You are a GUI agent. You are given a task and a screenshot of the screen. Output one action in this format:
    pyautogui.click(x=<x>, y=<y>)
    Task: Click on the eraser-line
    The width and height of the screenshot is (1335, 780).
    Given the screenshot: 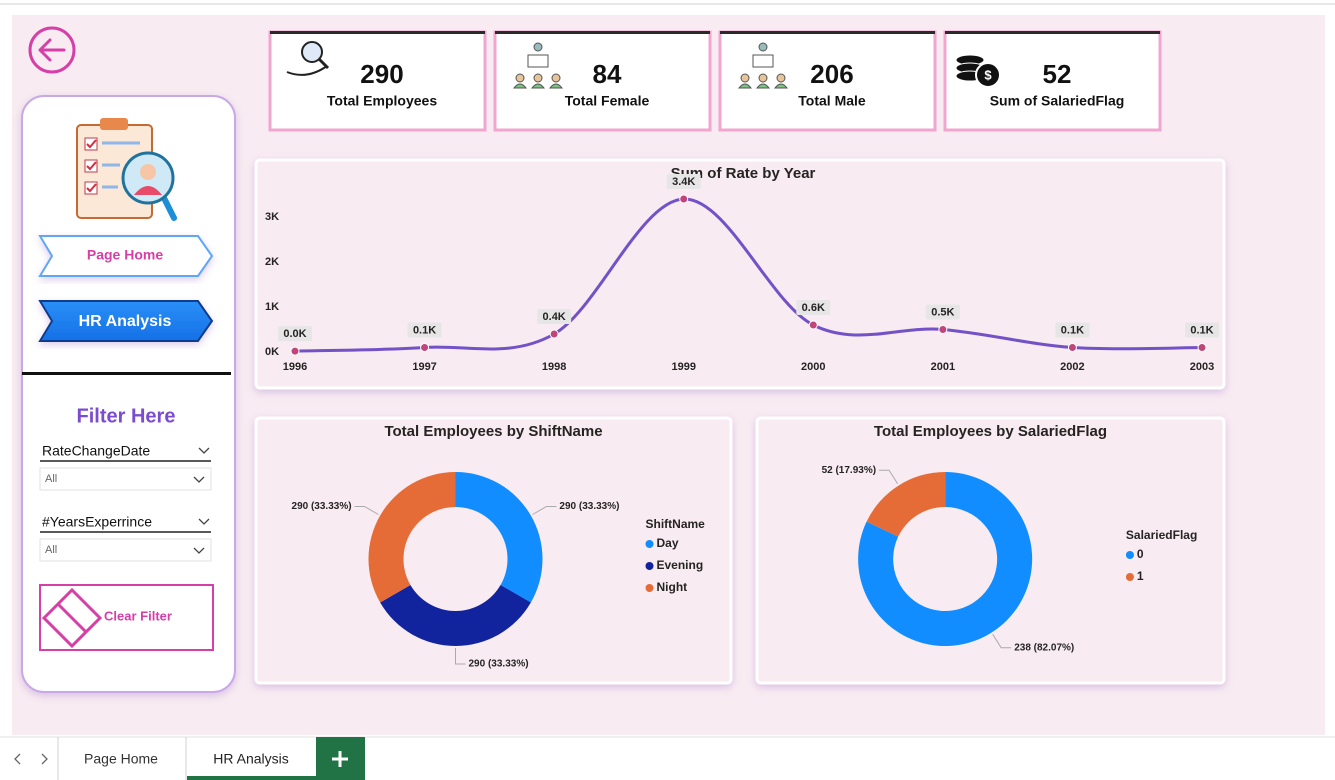 What is the action you would take?
    pyautogui.click(x=72, y=618)
    